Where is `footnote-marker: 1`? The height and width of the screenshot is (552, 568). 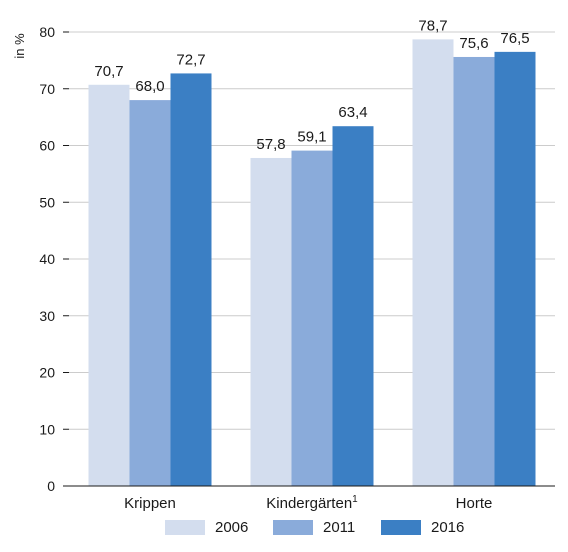
footnote-marker: 1 is located at coordinates (355, 499).